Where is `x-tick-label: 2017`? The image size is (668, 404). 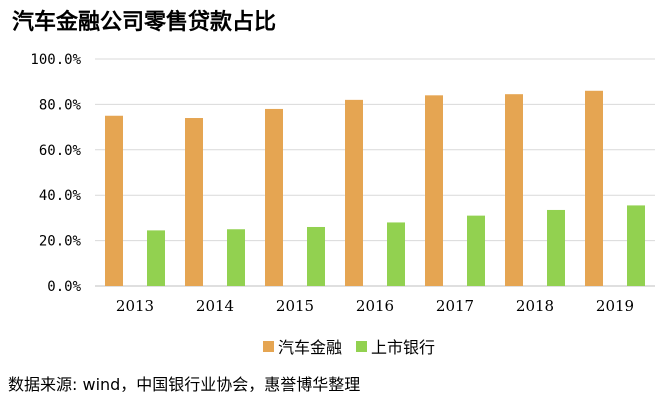 x-tick-label: 2017 is located at coordinates (455, 306).